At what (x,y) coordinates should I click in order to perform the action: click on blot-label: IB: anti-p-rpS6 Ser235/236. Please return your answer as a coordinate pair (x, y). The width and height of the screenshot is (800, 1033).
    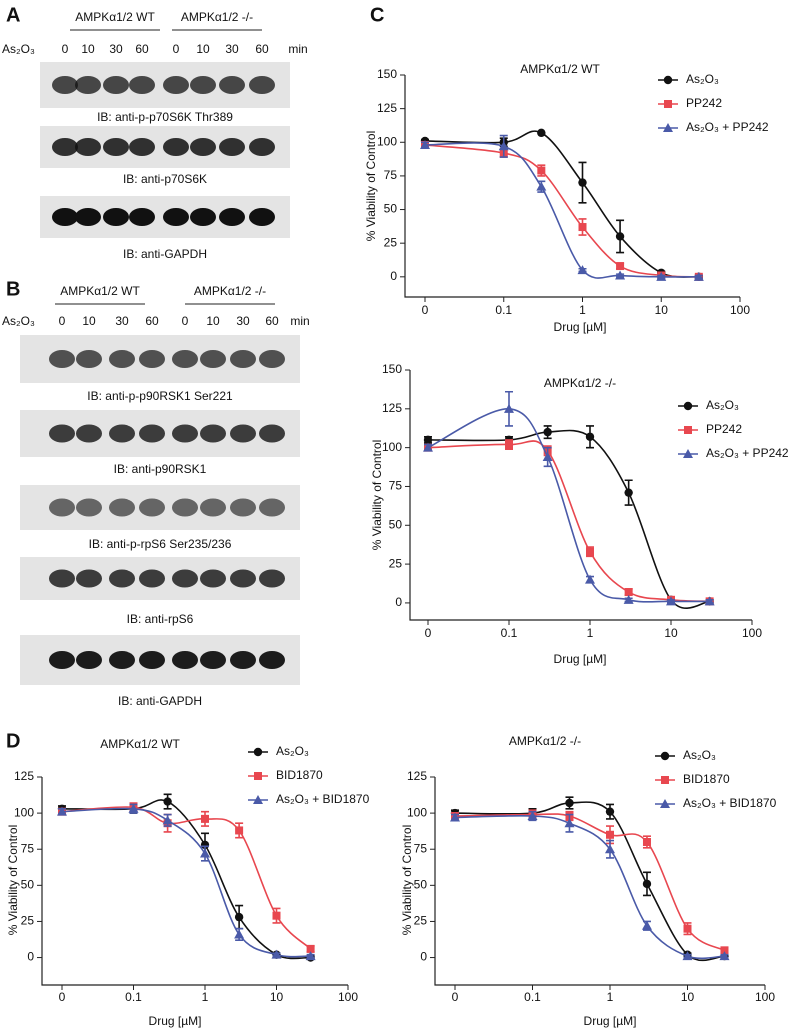
    Looking at the image, I should click on (160, 544).